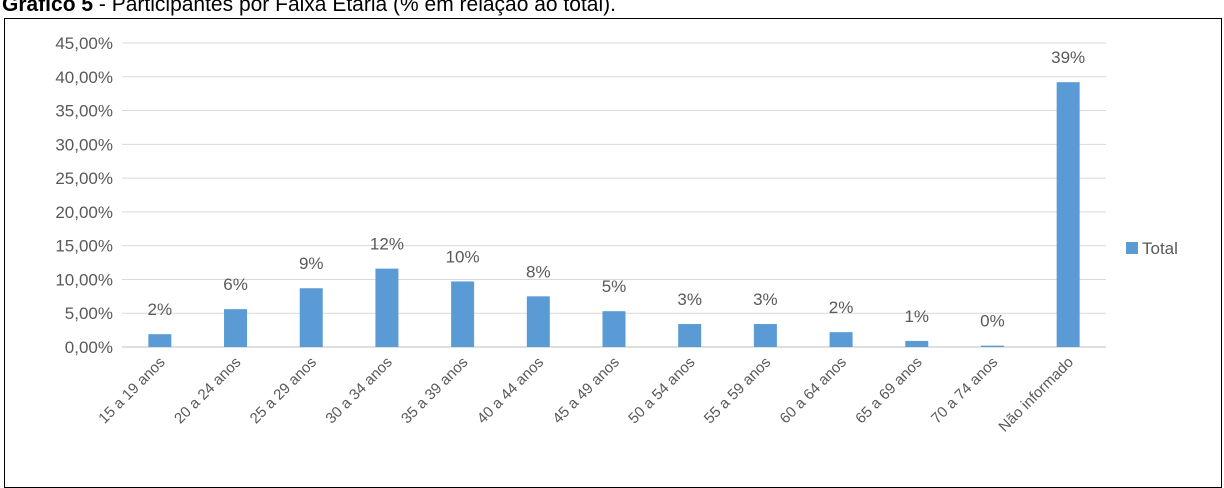 This screenshot has height=488, width=1224. Describe the element at coordinates (84, 144) in the screenshot. I see `y-tick-label: 30,00%` at that location.